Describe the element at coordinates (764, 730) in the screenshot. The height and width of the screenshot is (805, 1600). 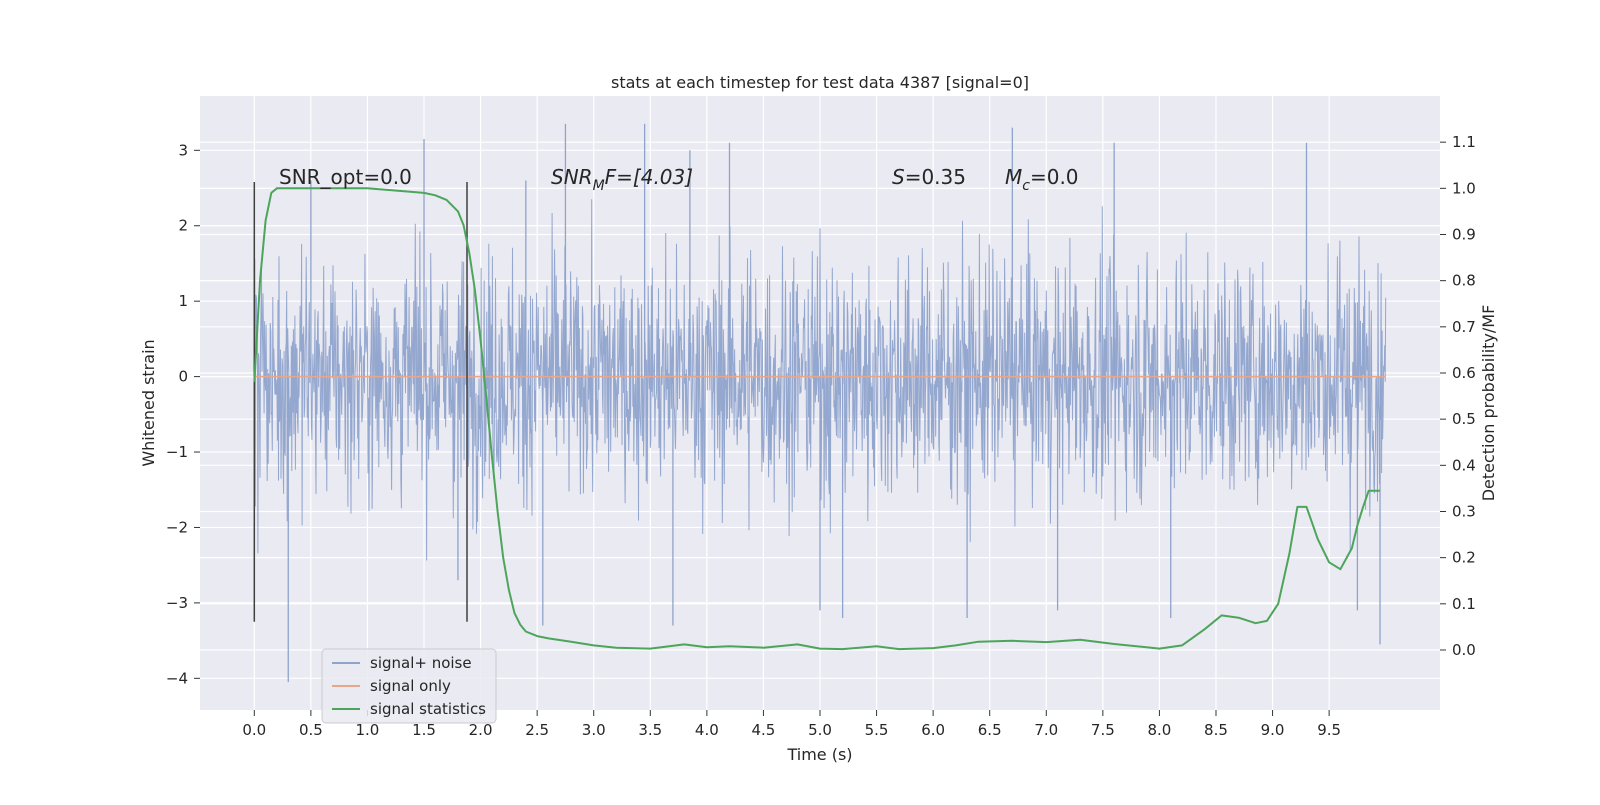
I see `x-tick-label: 4.5` at that location.